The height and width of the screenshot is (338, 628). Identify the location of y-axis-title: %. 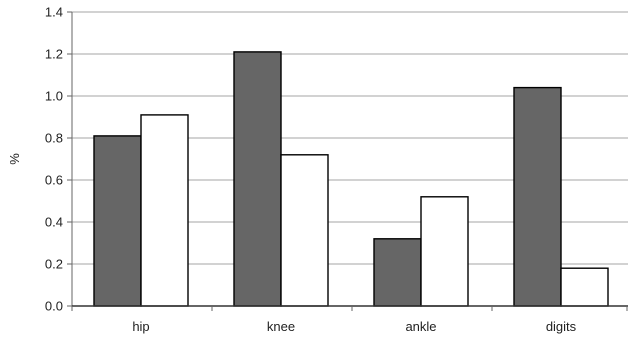
(14, 159).